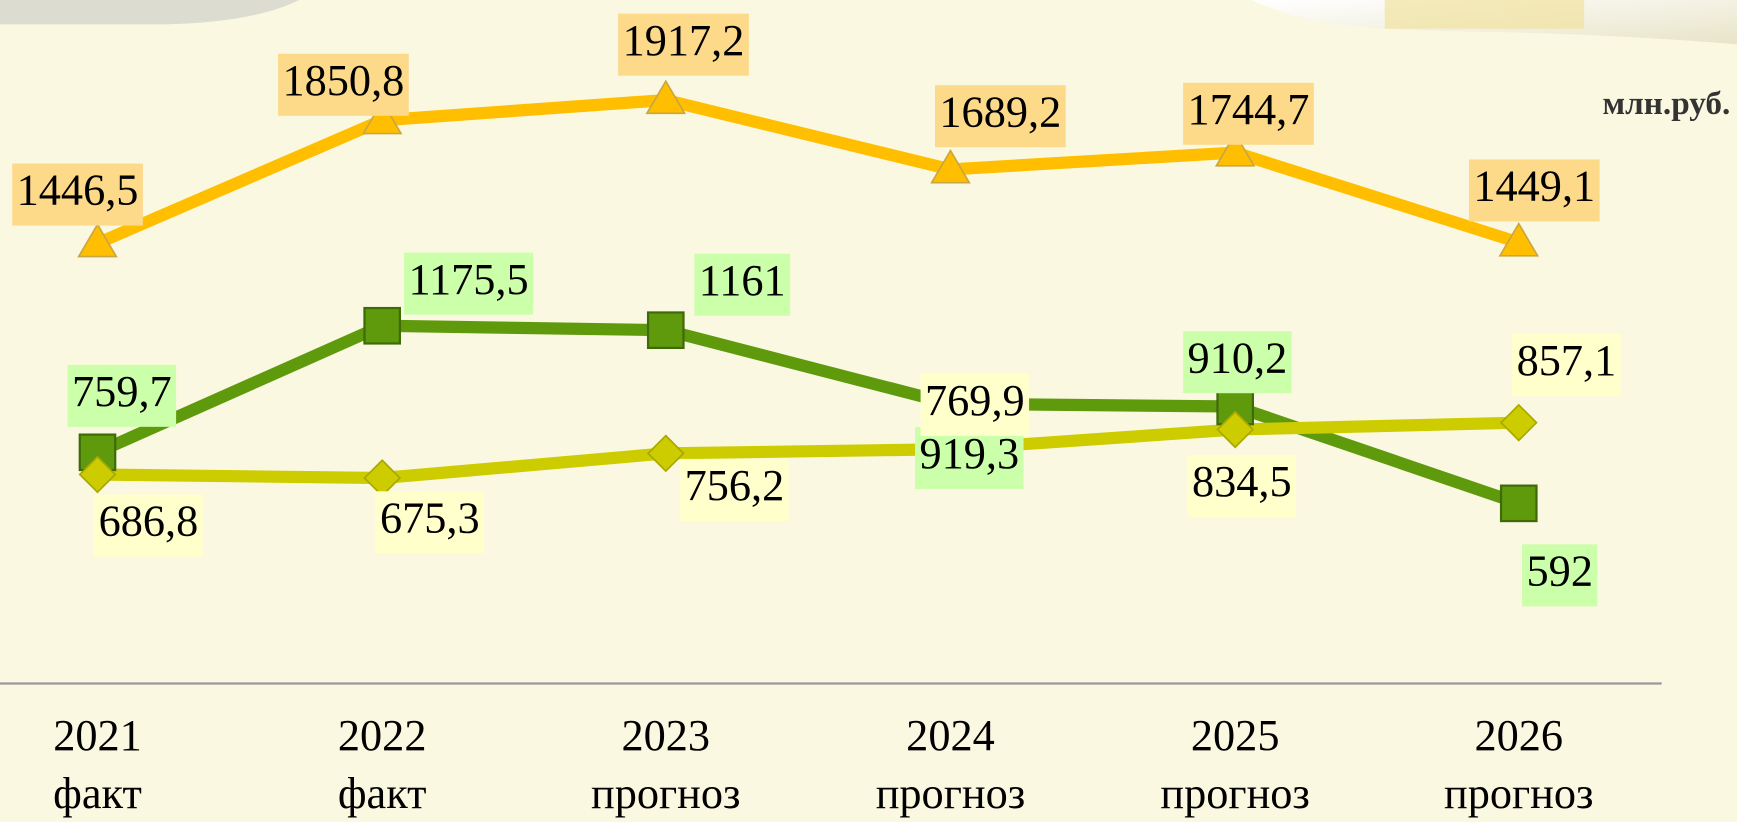 Image resolution: width=1737 pixels, height=822 pixels. I want to click on data-label: 769,9, so click(975, 400).